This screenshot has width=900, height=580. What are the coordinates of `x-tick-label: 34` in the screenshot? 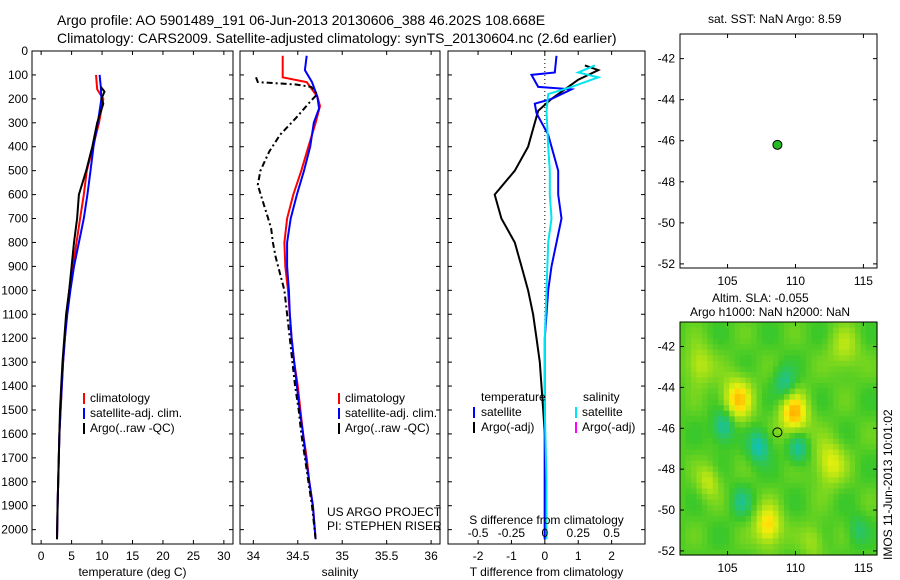 It's located at (254, 556).